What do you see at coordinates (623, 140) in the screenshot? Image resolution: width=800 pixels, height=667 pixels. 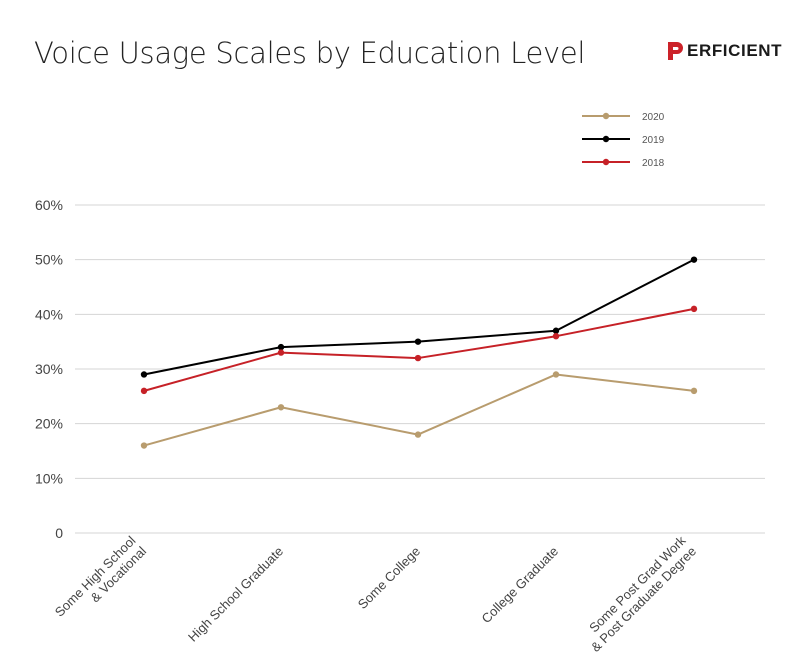 I see `legend-item-2019: 2019` at bounding box center [623, 140].